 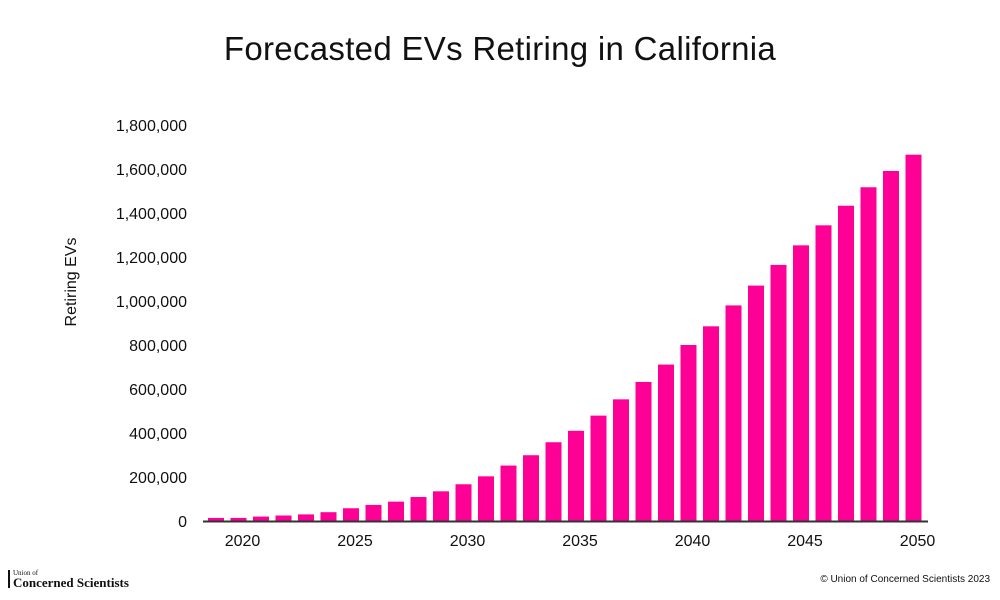 I want to click on bar-2031, so click(x=486, y=498).